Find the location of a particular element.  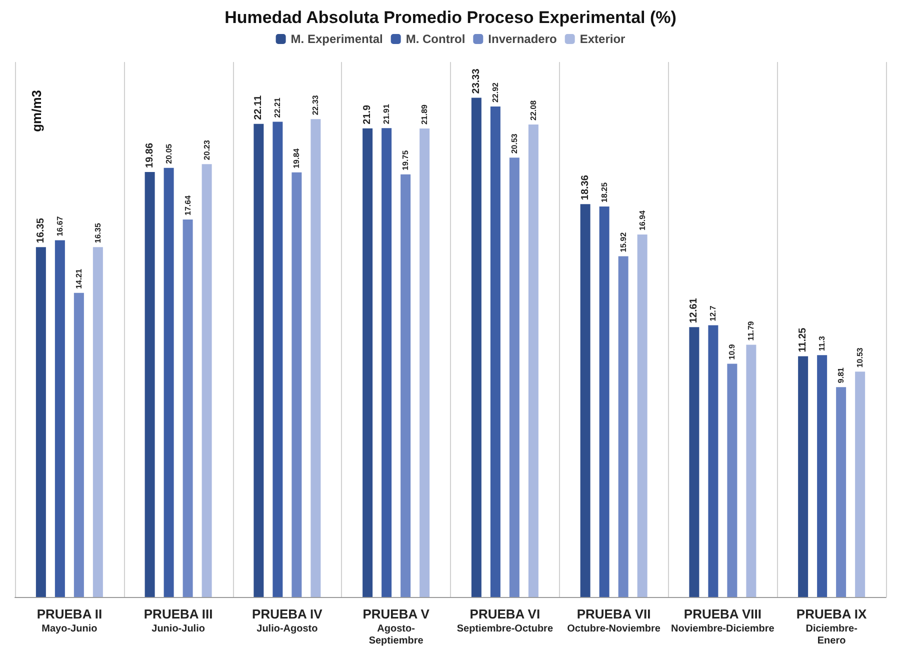

x-tick-label: PRUEBA VIII Noviembre-Diciembre is located at coordinates (723, 620).